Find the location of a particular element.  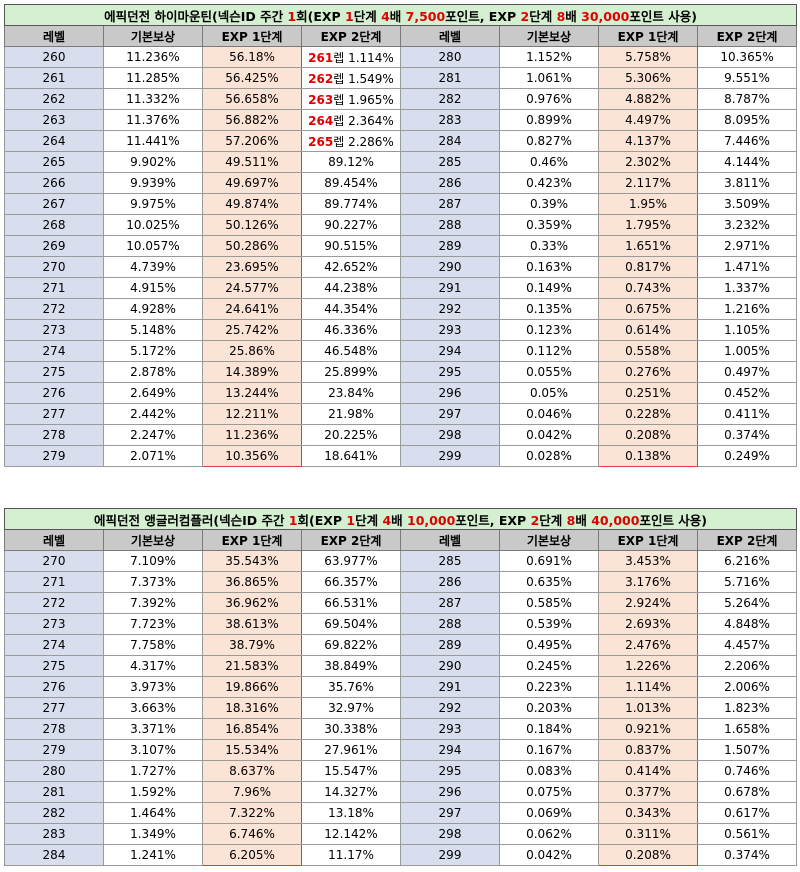

exp2-cell: 3.811% is located at coordinates (747, 183).